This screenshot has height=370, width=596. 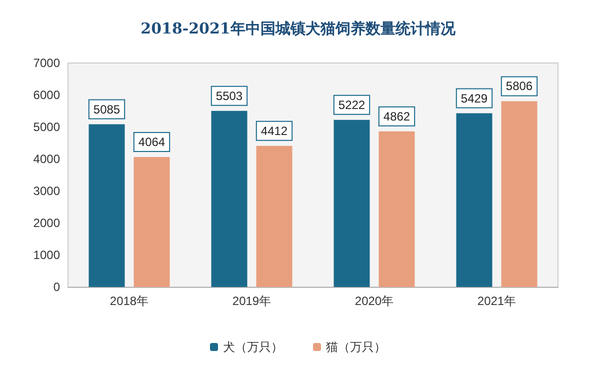 I want to click on data-label: 4862, so click(x=396, y=116).